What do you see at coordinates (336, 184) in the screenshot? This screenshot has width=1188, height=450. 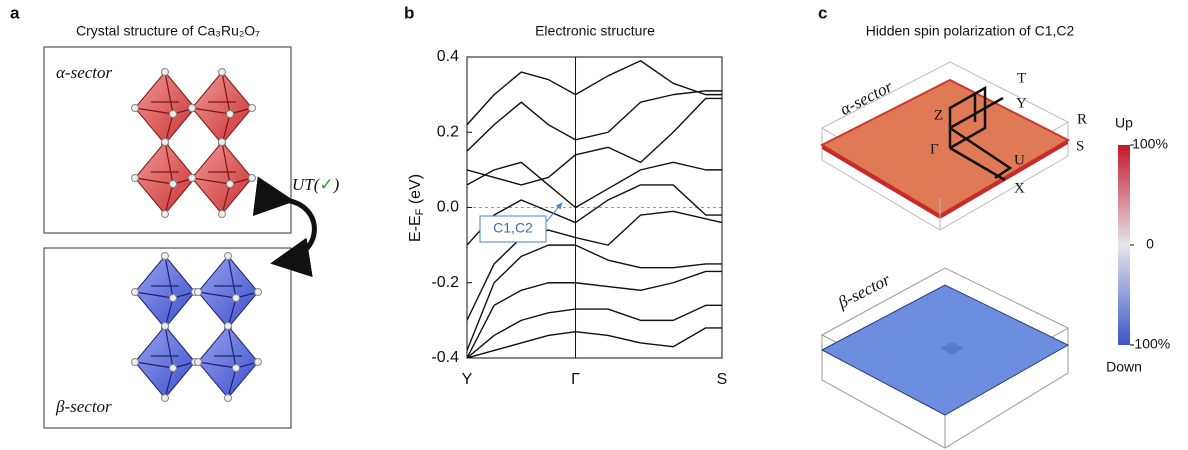 I see `operation-text: )` at bounding box center [336, 184].